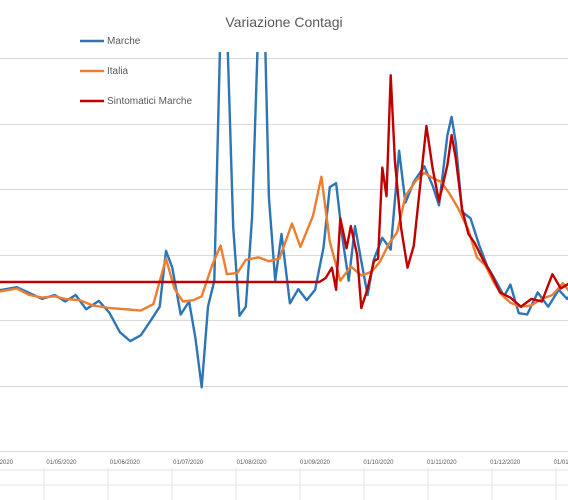 The image size is (568, 500). What do you see at coordinates (283, 22) in the screenshot?
I see `chart-title: Variazione Contagi` at bounding box center [283, 22].